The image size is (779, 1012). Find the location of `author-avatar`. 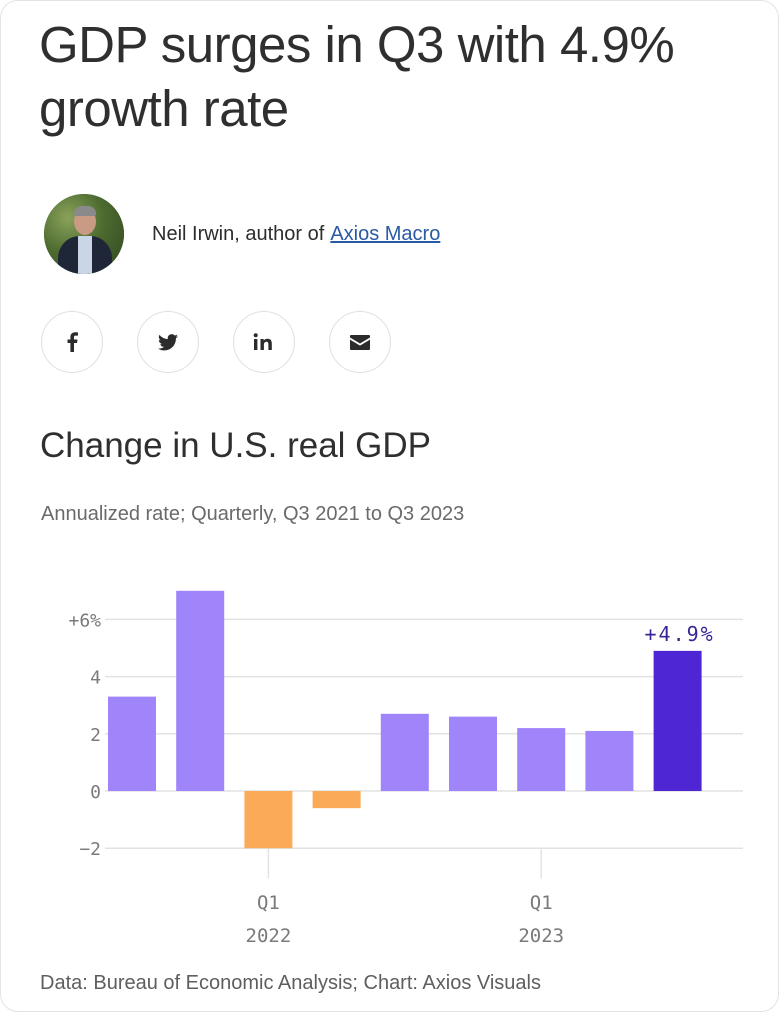

author-avatar is located at coordinates (84, 234).